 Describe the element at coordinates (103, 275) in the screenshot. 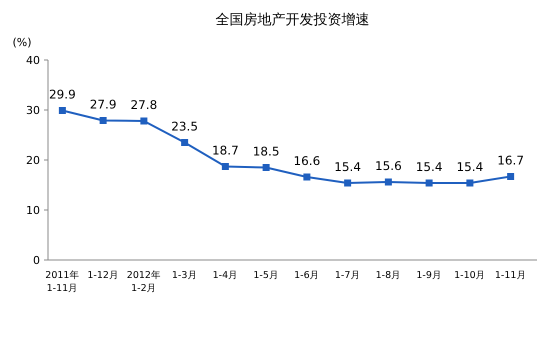

I see `x-tick-label: 1-12月` at that location.